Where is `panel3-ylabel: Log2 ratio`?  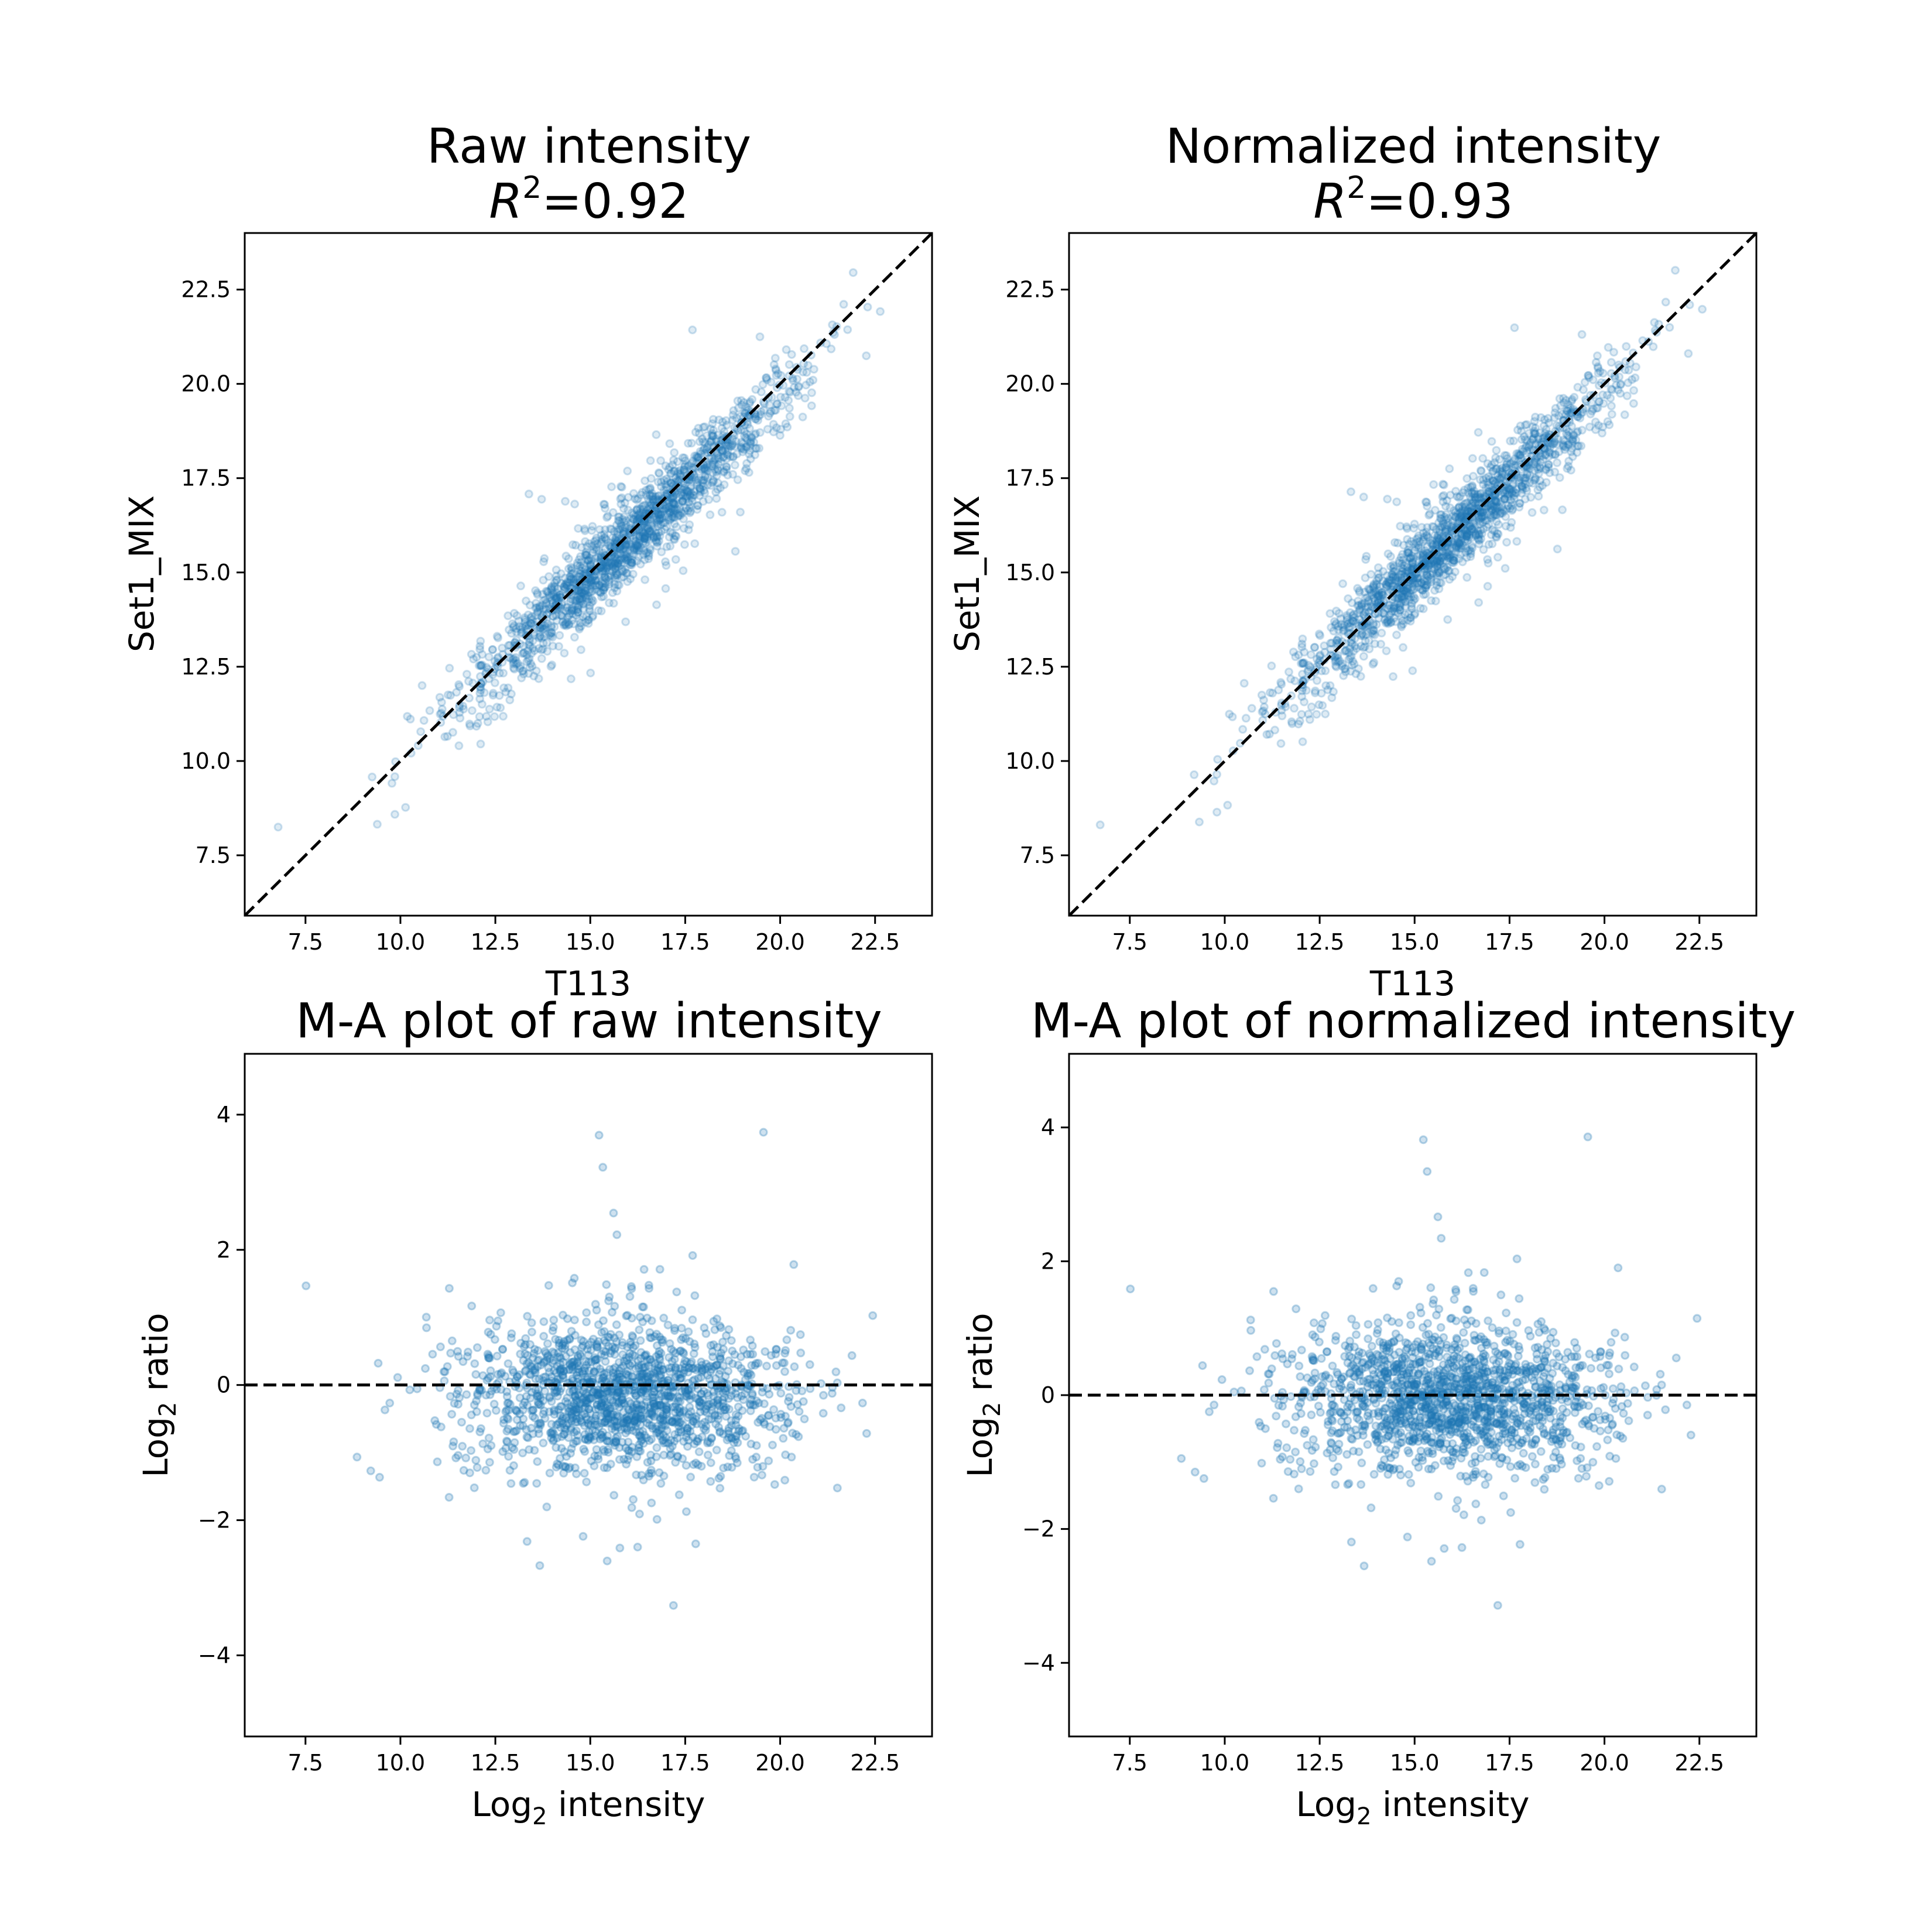 panel3-ylabel: Log2 ratio is located at coordinates (158, 1395).